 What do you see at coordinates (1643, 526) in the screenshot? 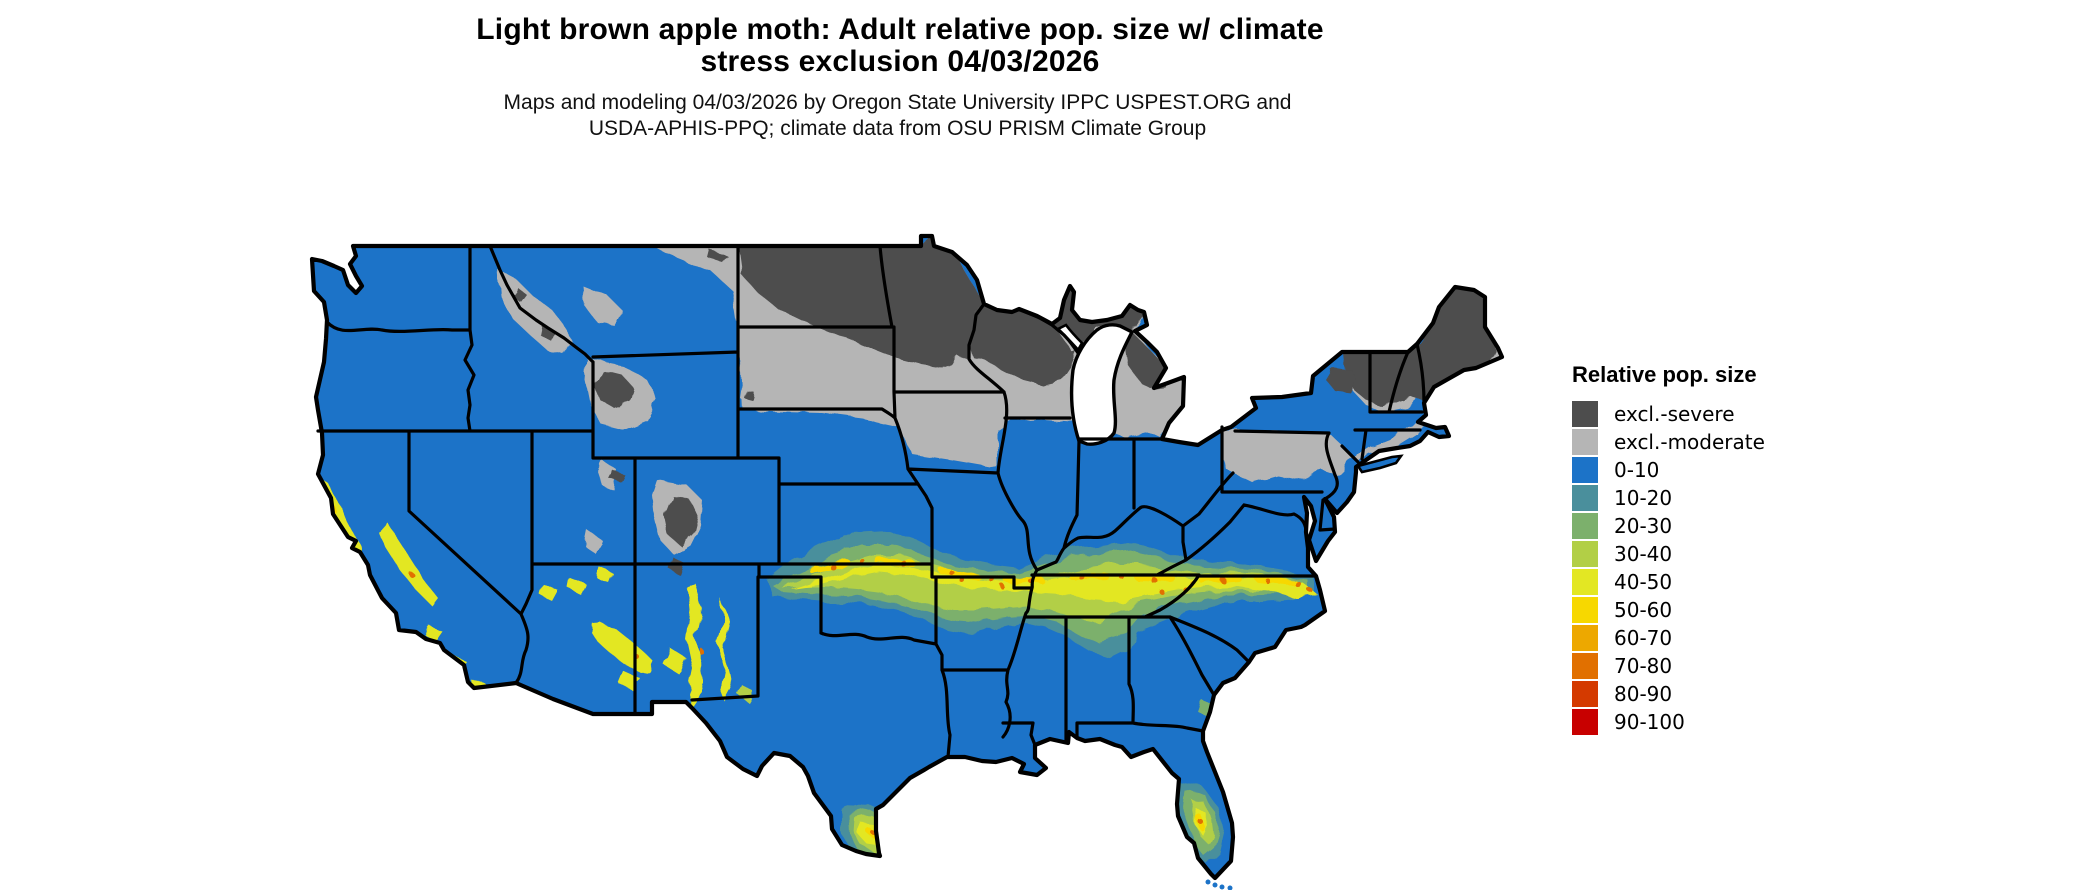
I see `legend-label: 20-30` at bounding box center [1643, 526].